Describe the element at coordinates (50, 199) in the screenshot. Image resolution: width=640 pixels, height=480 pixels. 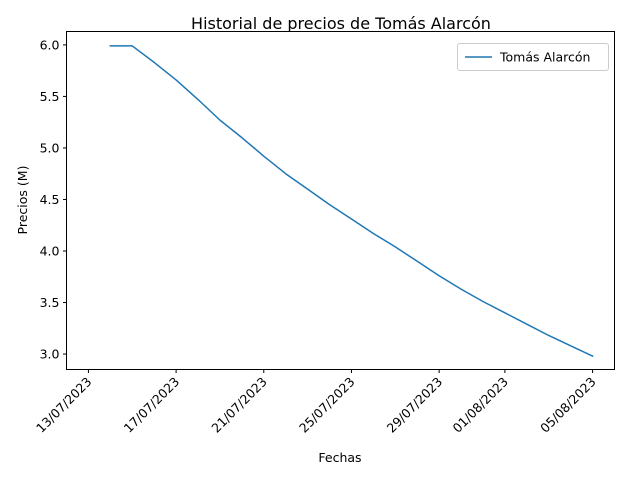
I see `y-tick-label: 4.5` at that location.